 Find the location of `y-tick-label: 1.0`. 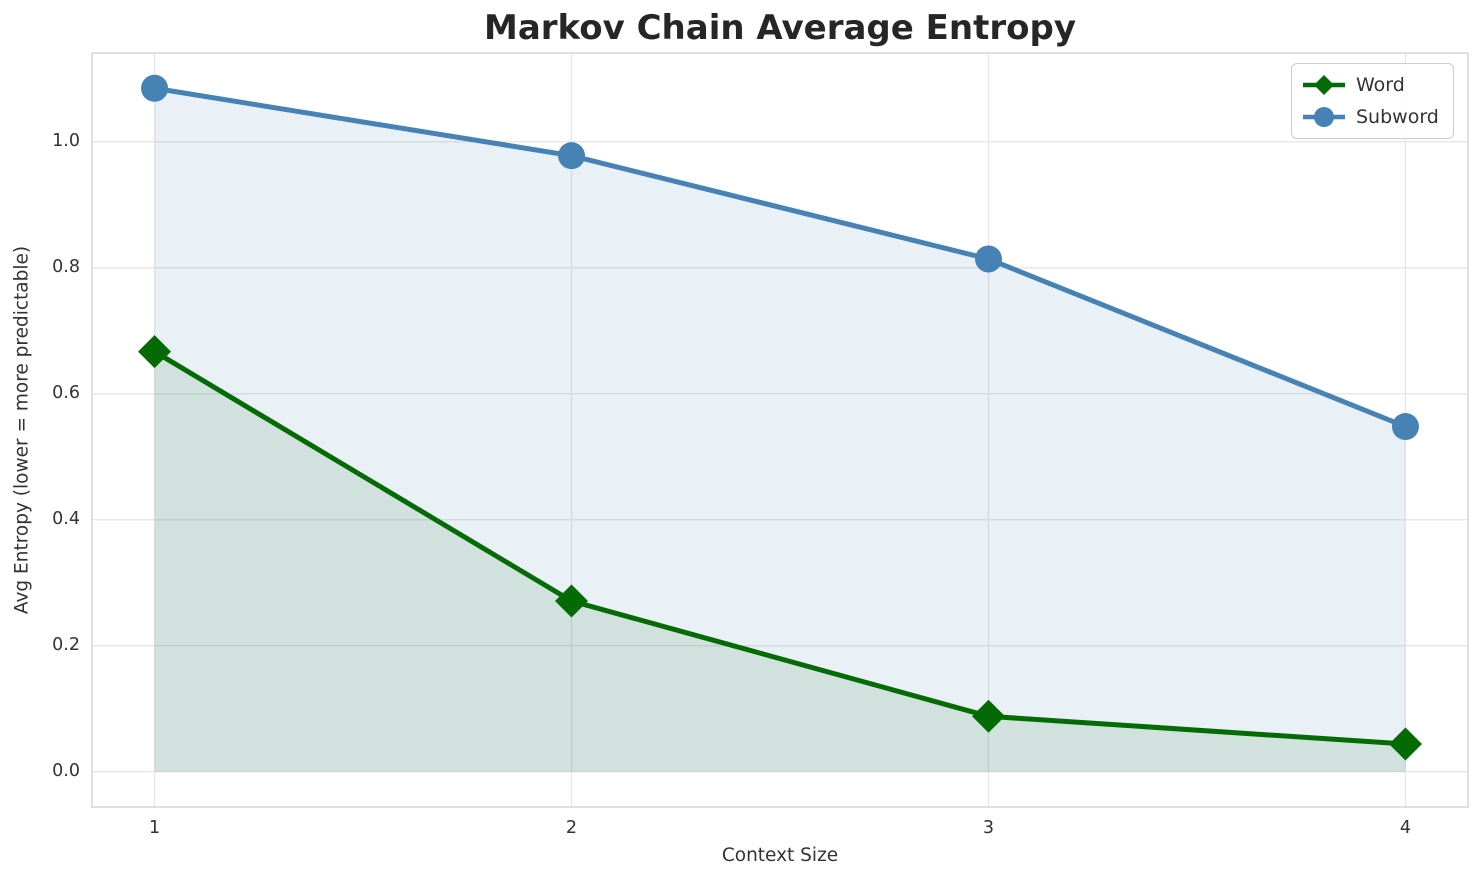

y-tick-label: 1.0 is located at coordinates (66, 140).